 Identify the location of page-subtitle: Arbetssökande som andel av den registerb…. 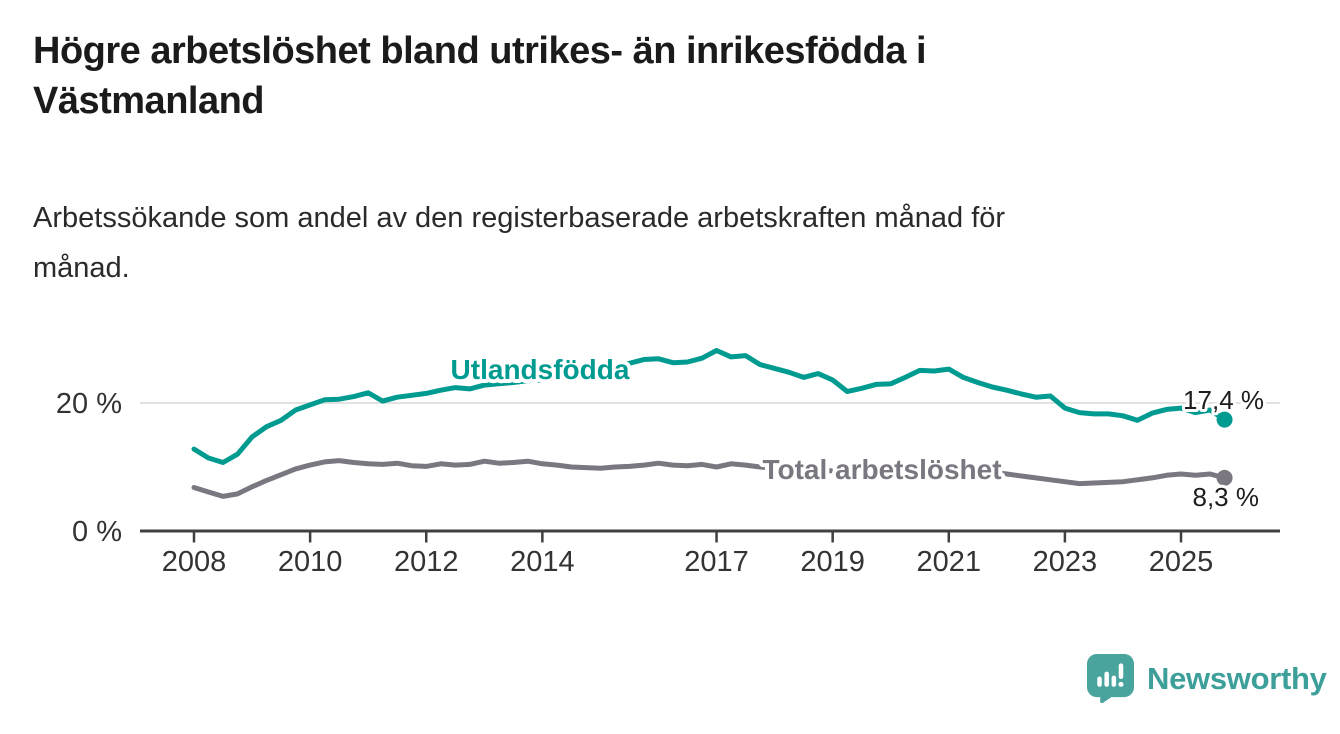
(519, 243).